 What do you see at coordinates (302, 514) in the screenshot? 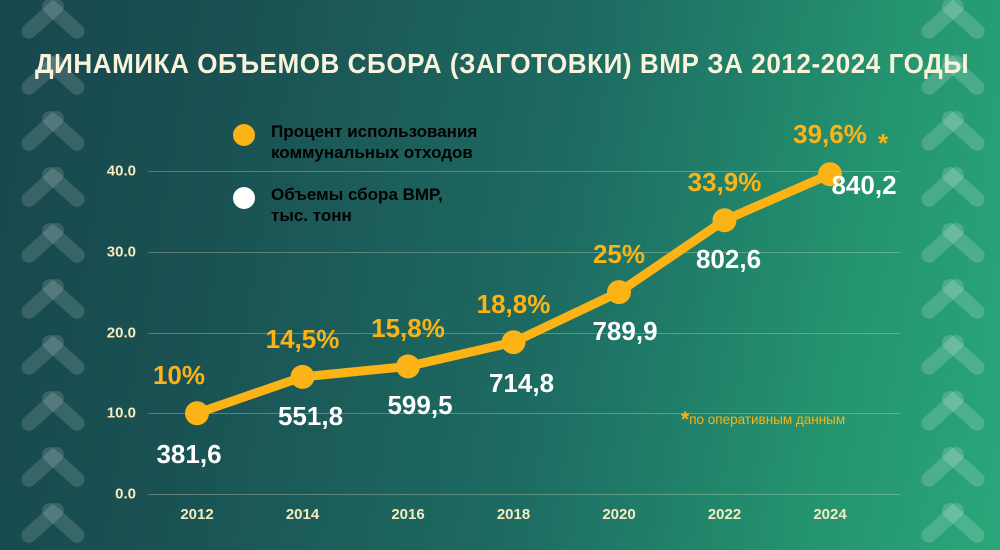
I see `x-axis-tick-label: 2014` at bounding box center [302, 514].